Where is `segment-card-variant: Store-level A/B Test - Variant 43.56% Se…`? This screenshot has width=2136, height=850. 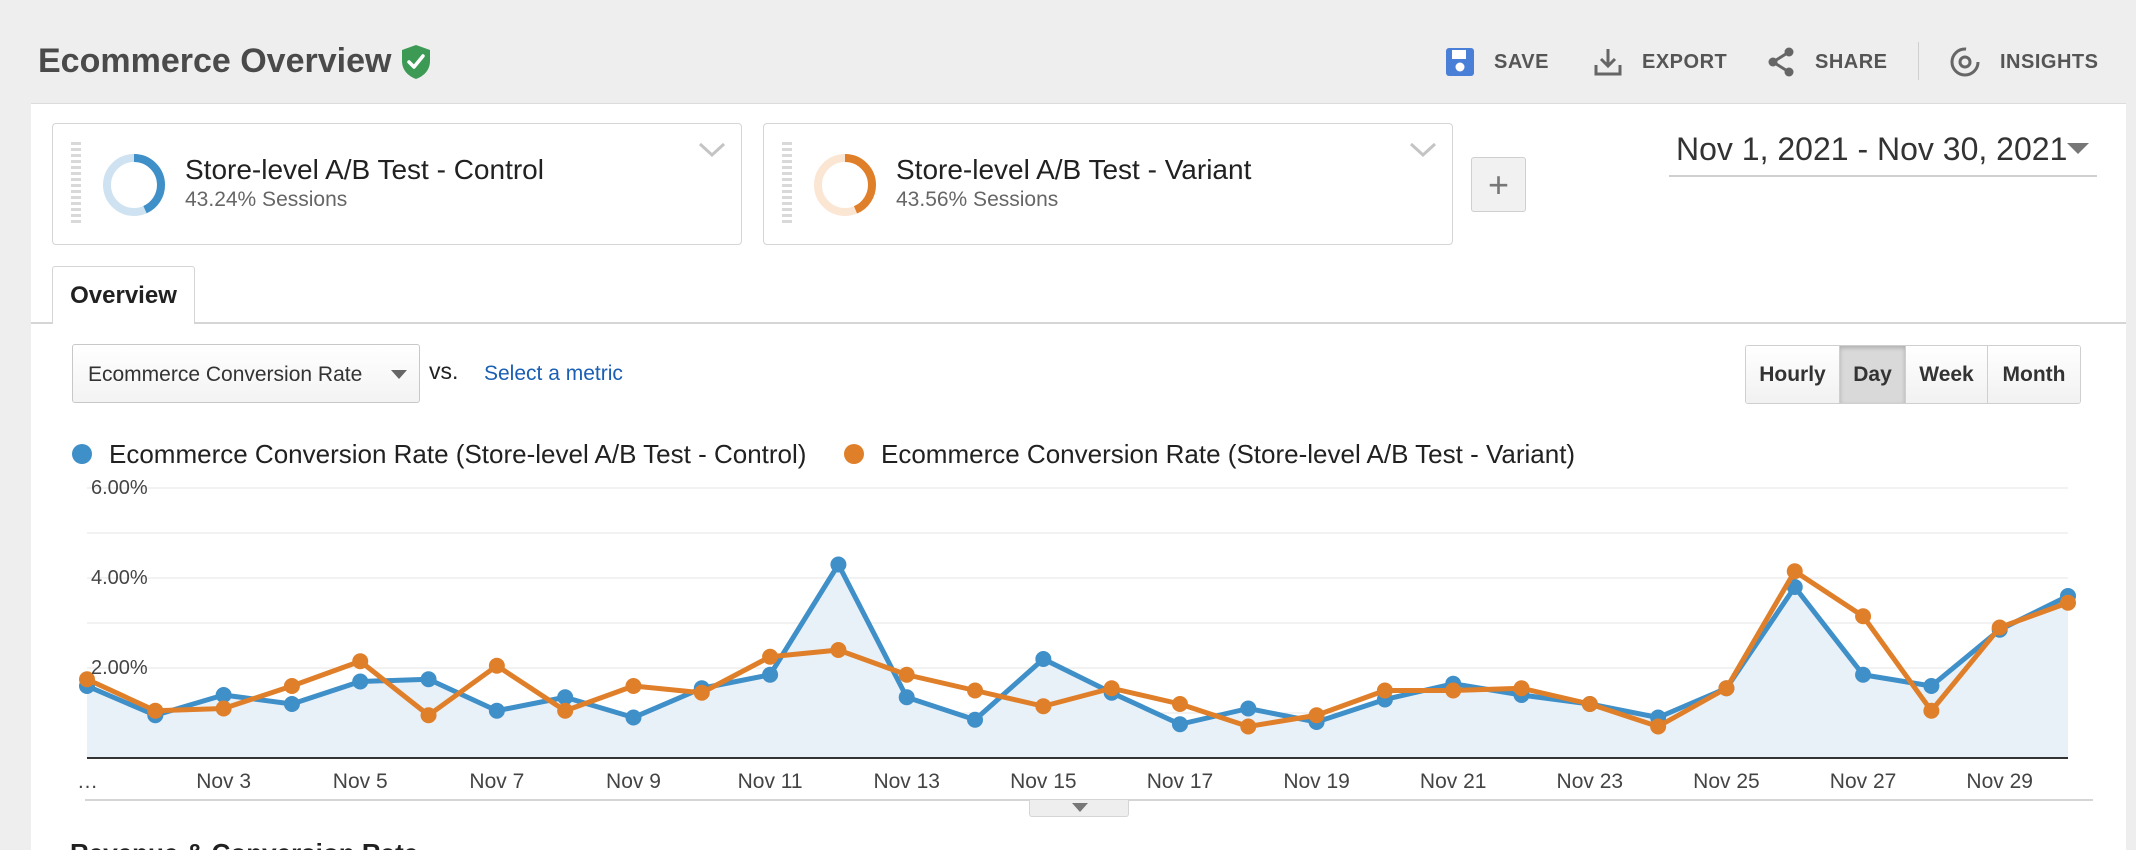
segment-card-variant: Store-level A/B Test - Variant 43.56% Se… is located at coordinates (1108, 184).